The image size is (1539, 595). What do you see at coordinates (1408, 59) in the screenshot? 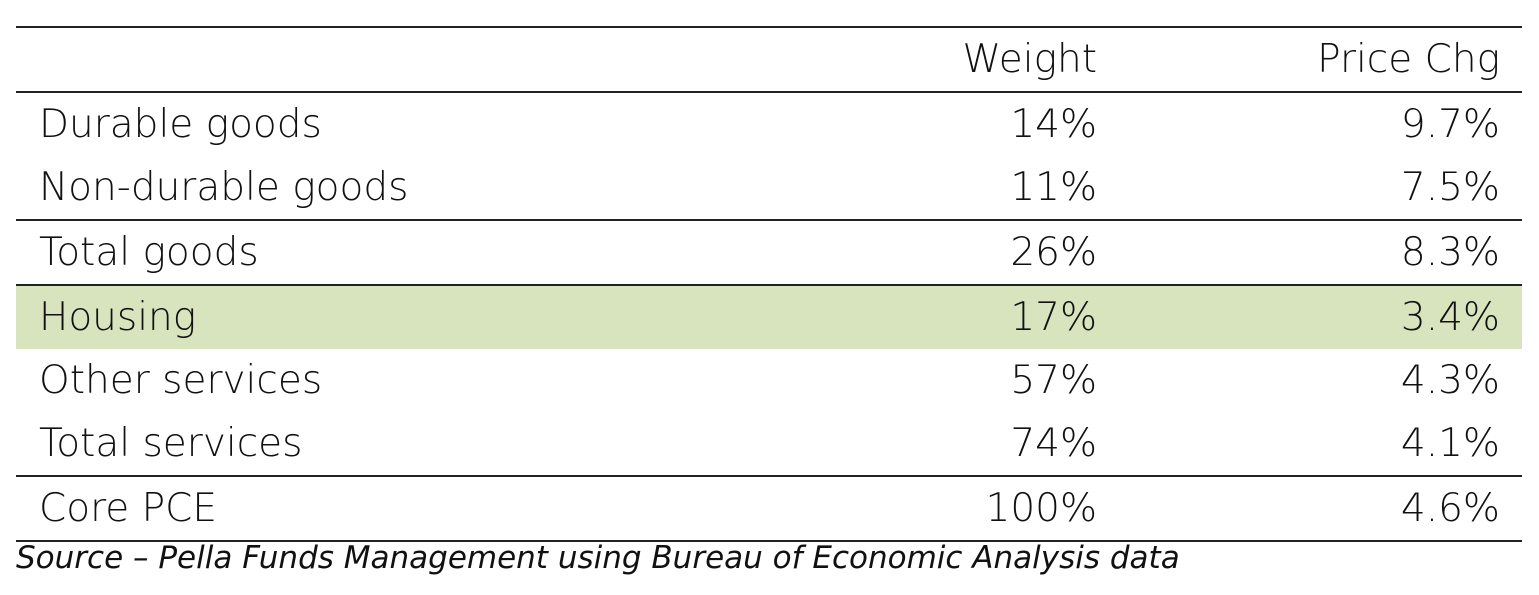
I see `column-header: Price Chg` at bounding box center [1408, 59].